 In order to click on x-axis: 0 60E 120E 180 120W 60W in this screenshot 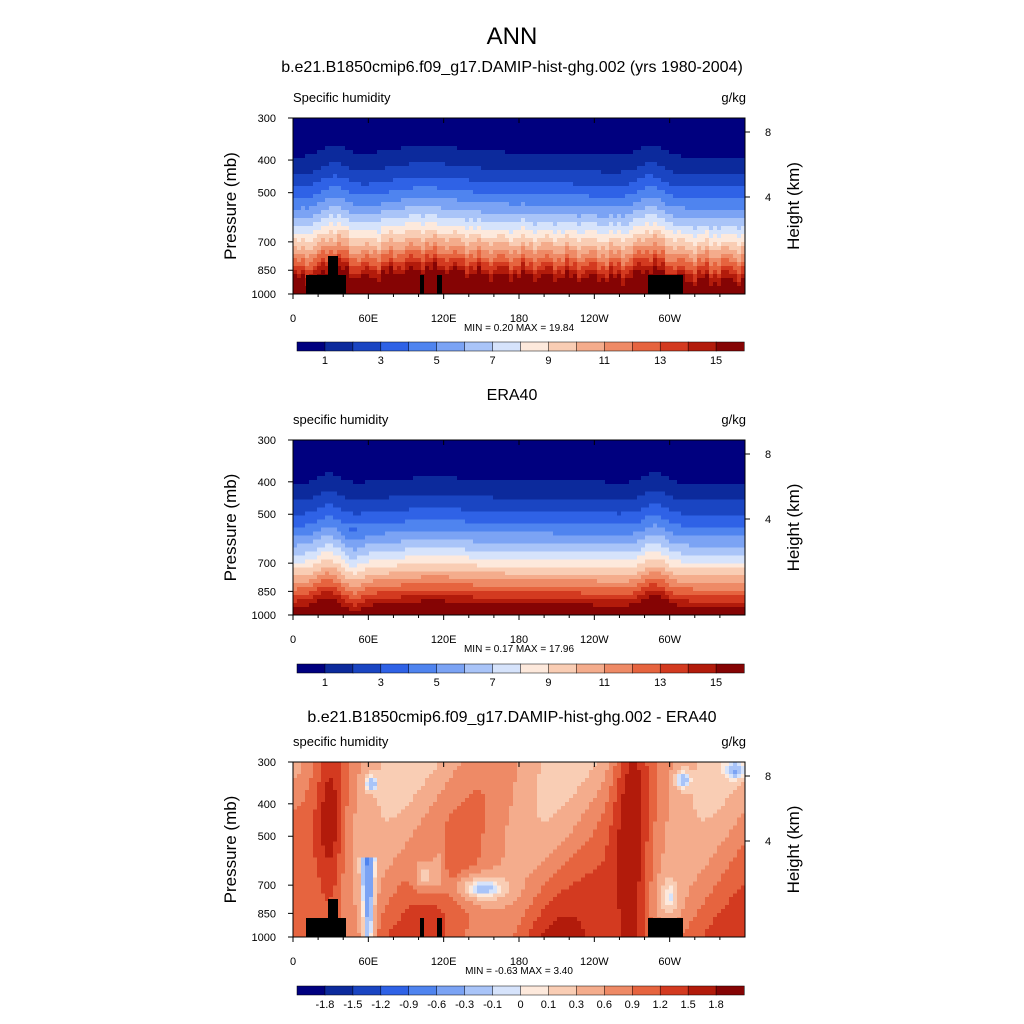, I will do `click(505, 221)`.